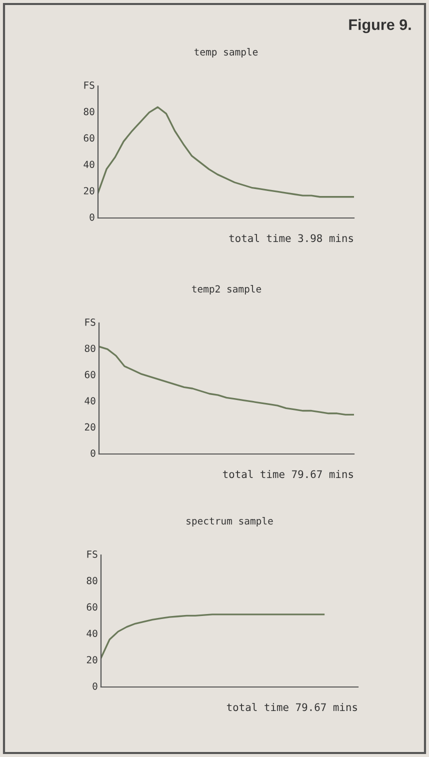 This screenshot has width=429, height=757. What do you see at coordinates (380, 26) in the screenshot?
I see `caption: Figure 9.` at bounding box center [380, 26].